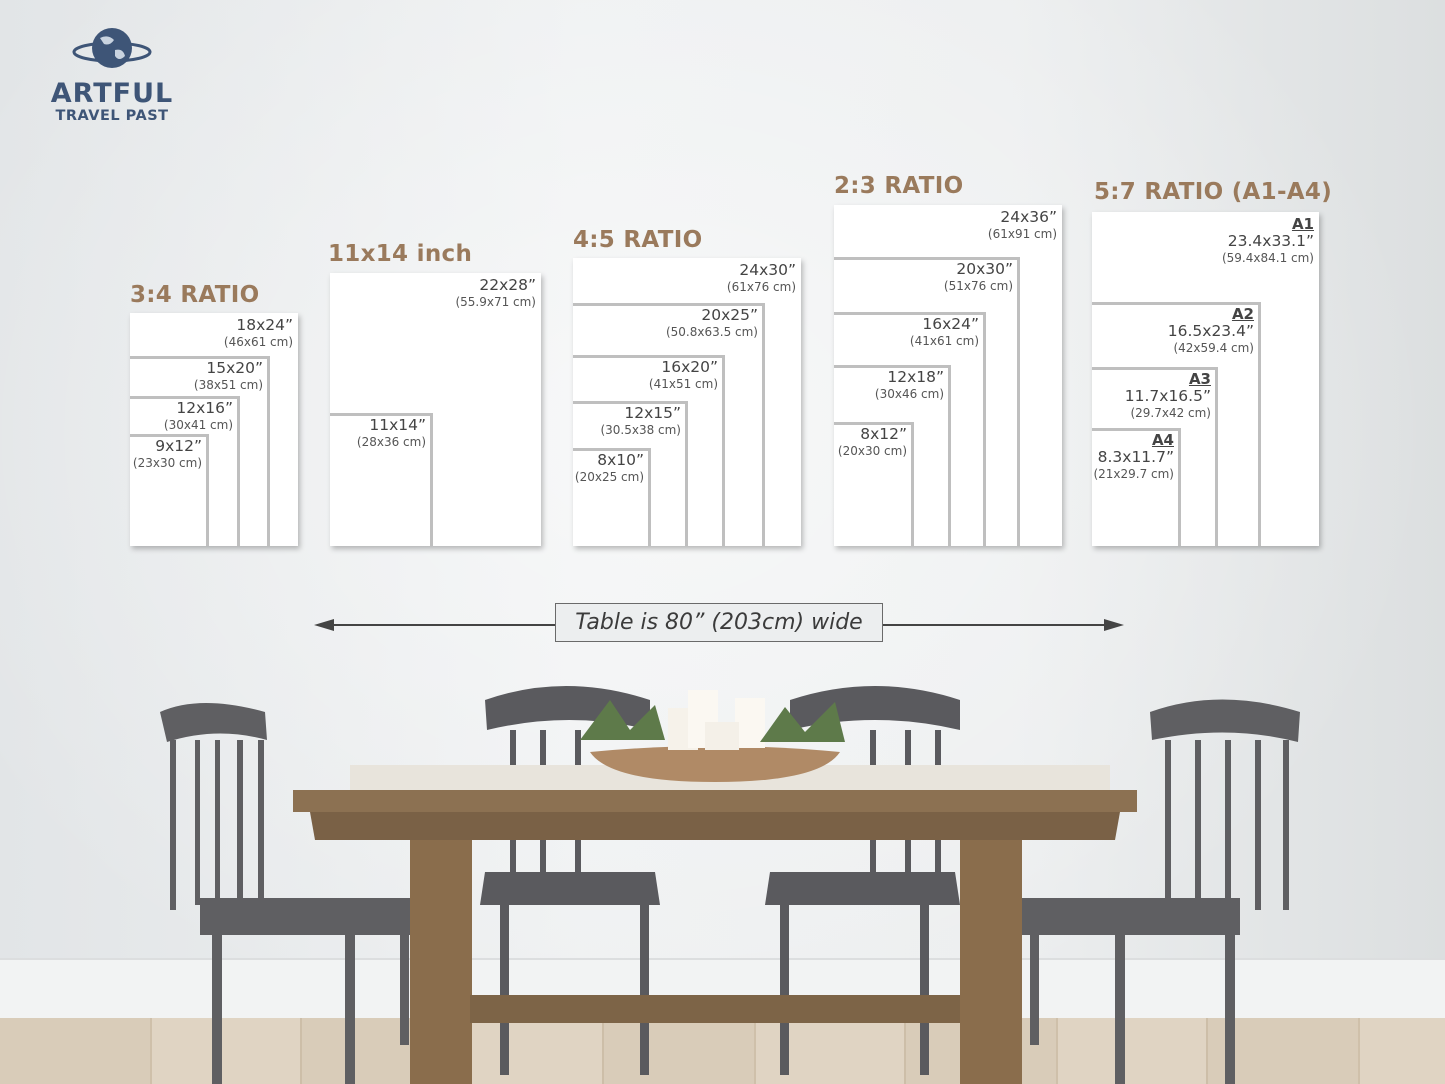 The width and height of the screenshot is (1445, 1084). Describe the element at coordinates (689, 367) in the screenshot. I see `size-in: 16x20”` at that location.